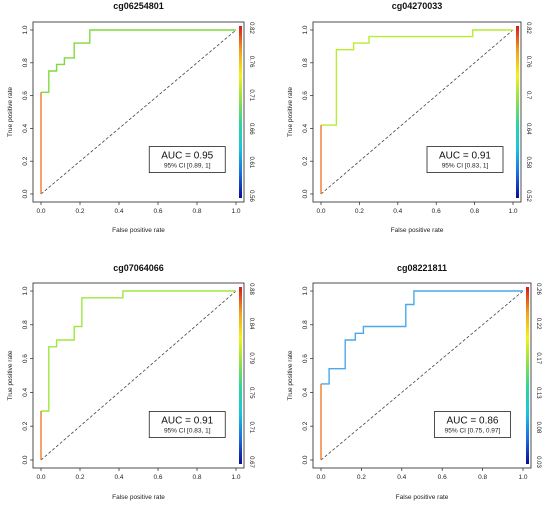 This screenshot has width=550, height=509. Describe the element at coordinates (538, 462) in the screenshot. I see `colorbar-label: 0.03` at that location.